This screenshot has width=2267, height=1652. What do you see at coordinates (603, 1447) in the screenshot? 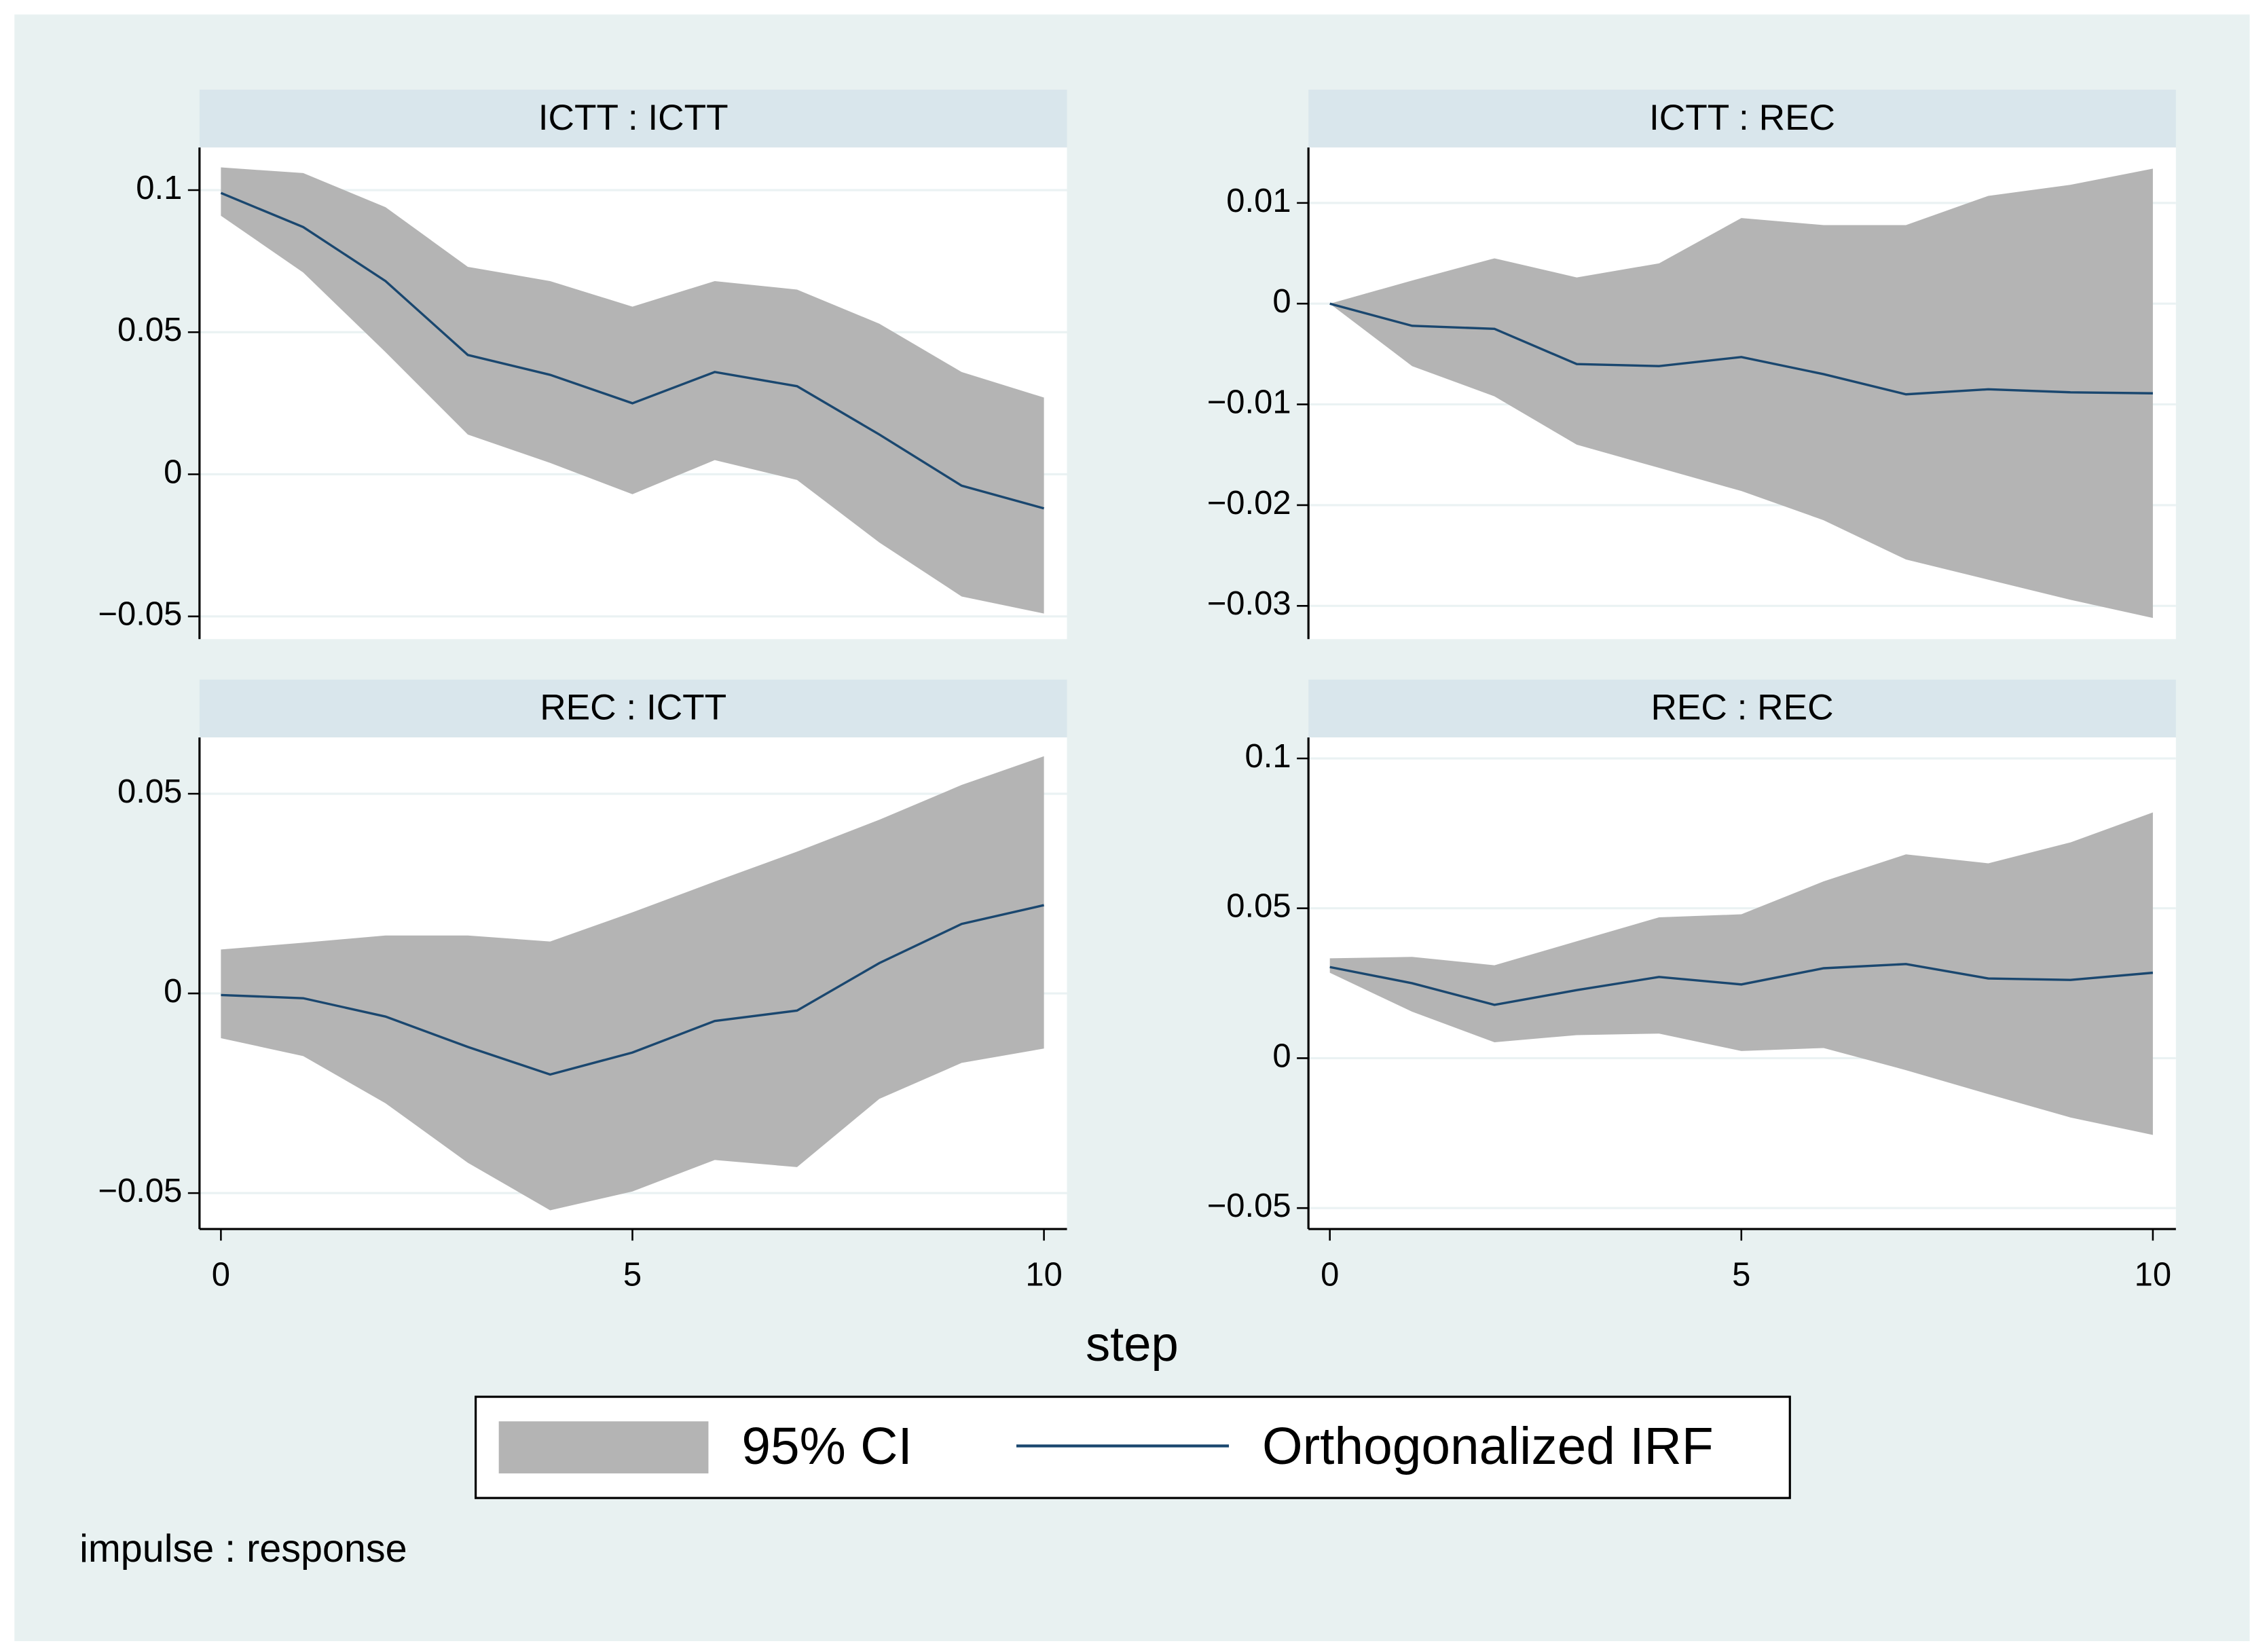
I see `legend-swatch` at bounding box center [603, 1447].